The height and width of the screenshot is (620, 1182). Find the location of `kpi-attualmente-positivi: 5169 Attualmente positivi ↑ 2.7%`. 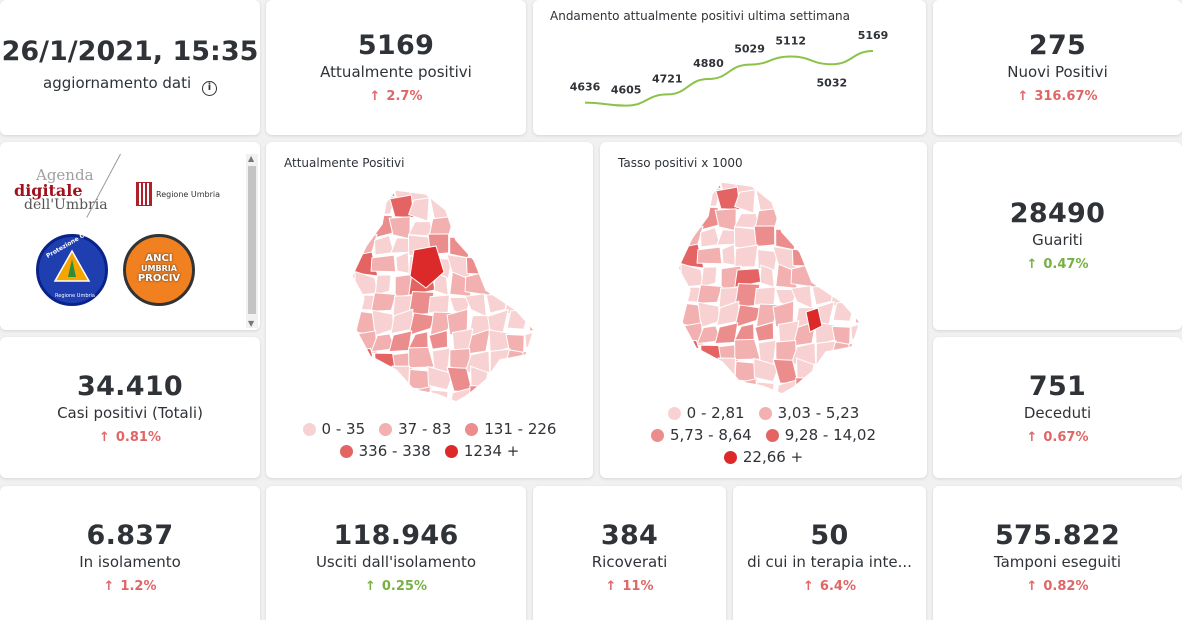

kpi-attualmente-positivi: 5169 Attualmente positivi ↑ 2.7% is located at coordinates (396, 67).